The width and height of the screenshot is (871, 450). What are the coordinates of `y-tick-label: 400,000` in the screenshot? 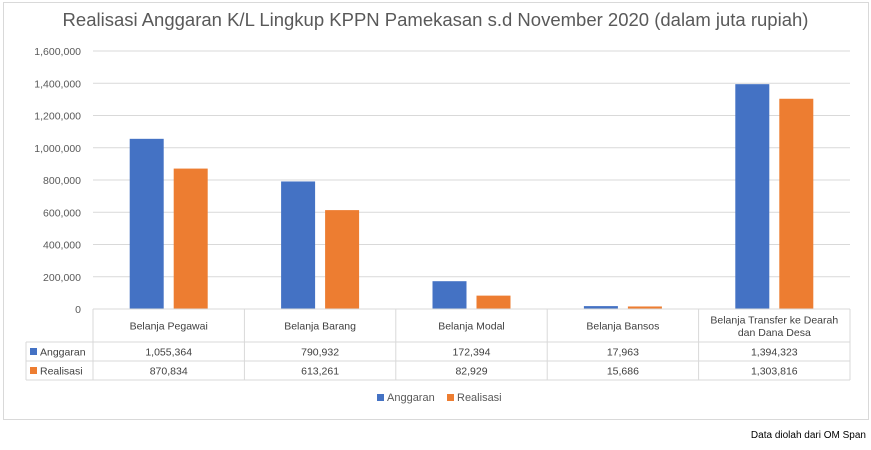 It's located at (62, 246).